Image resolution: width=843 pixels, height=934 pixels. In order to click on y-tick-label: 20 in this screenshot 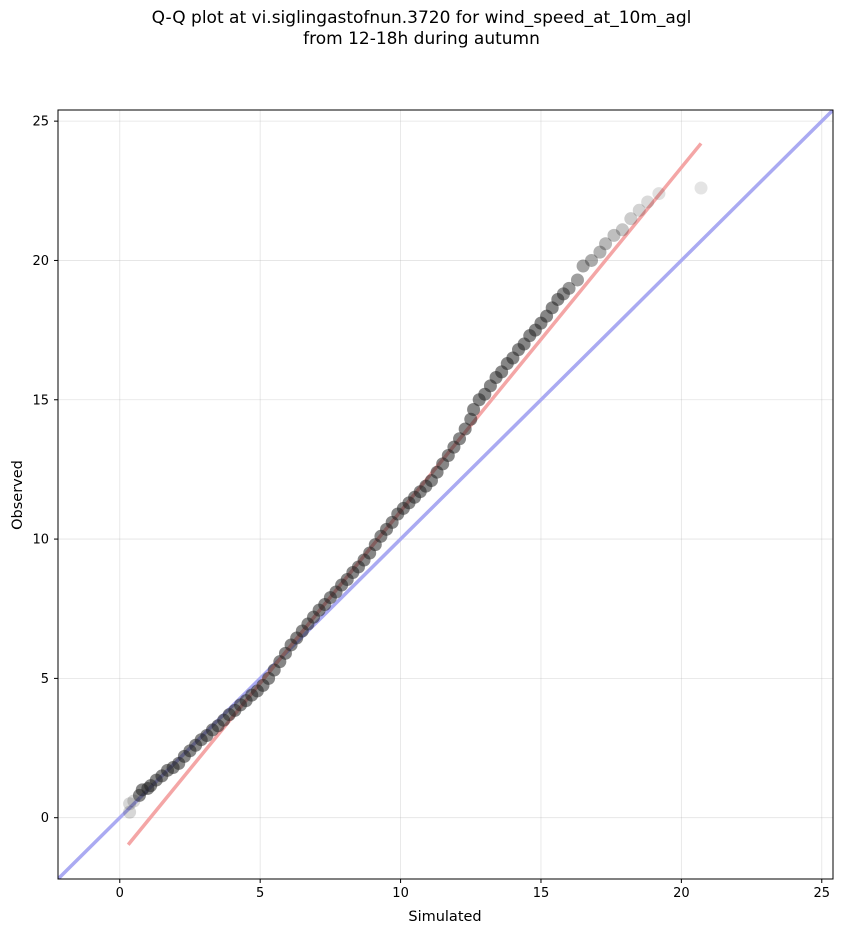, I will do `click(40, 261)`.